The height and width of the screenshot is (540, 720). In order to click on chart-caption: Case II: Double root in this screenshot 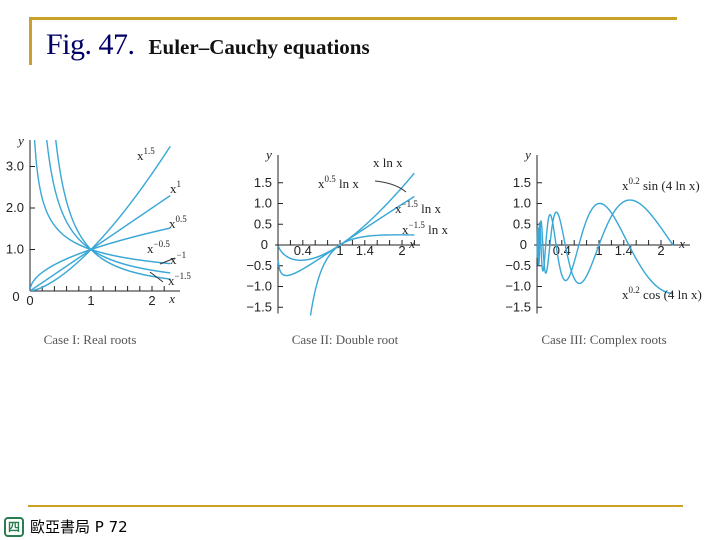, I will do `click(345, 339)`.